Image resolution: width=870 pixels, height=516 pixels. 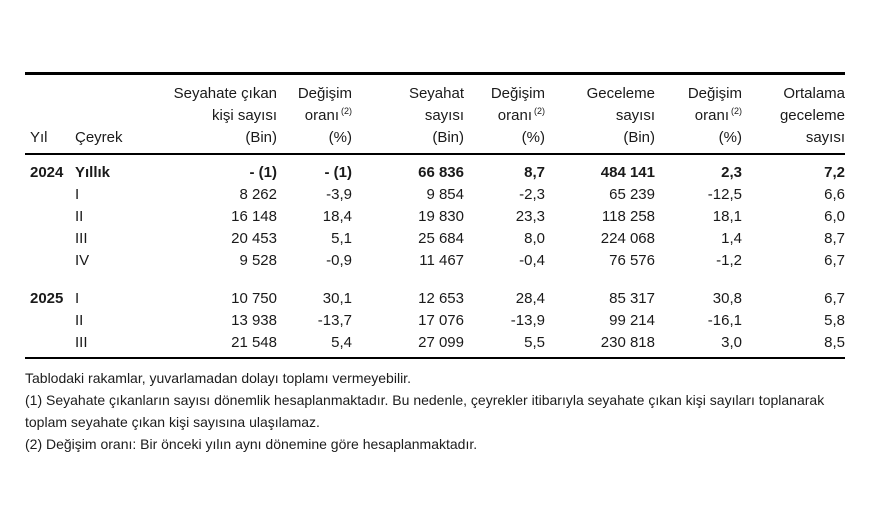 I want to click on col-header-degisim-orani-seyahat: Değişim oranı (2) (%), so click(x=504, y=114).